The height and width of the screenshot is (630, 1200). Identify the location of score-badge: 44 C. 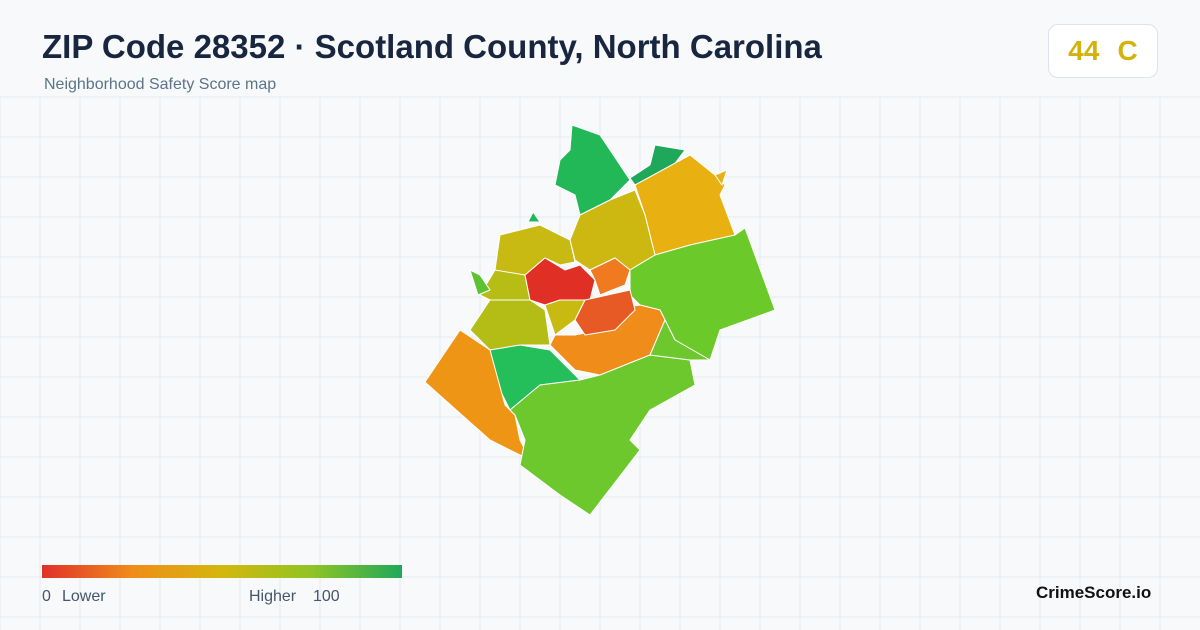
(1103, 51).